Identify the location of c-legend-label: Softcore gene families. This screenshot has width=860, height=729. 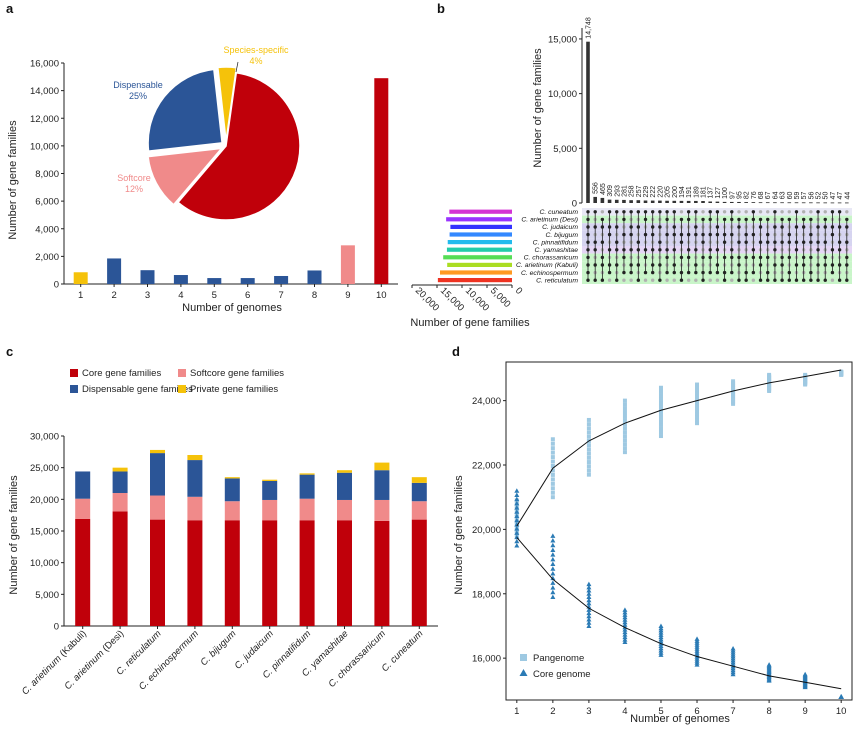
(237, 373).